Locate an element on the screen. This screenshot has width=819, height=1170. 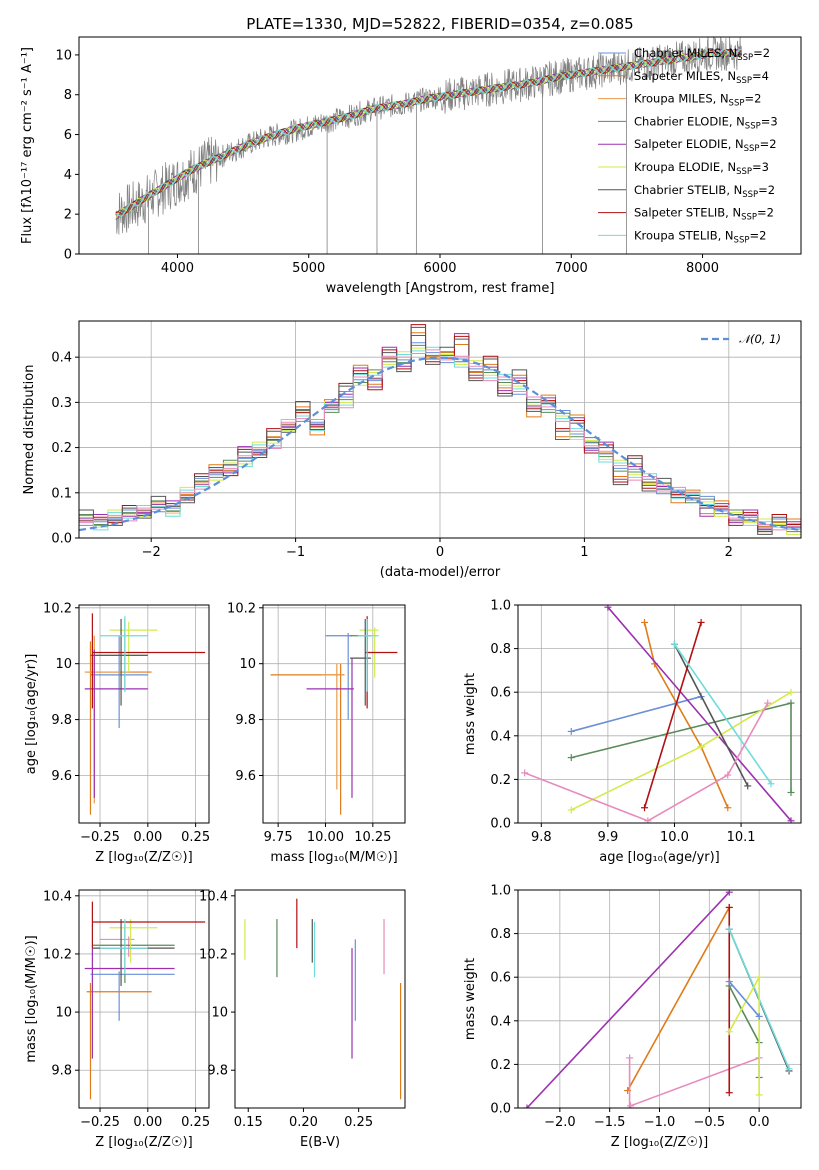
x-tick-label: 9.8 is located at coordinates (541, 837).